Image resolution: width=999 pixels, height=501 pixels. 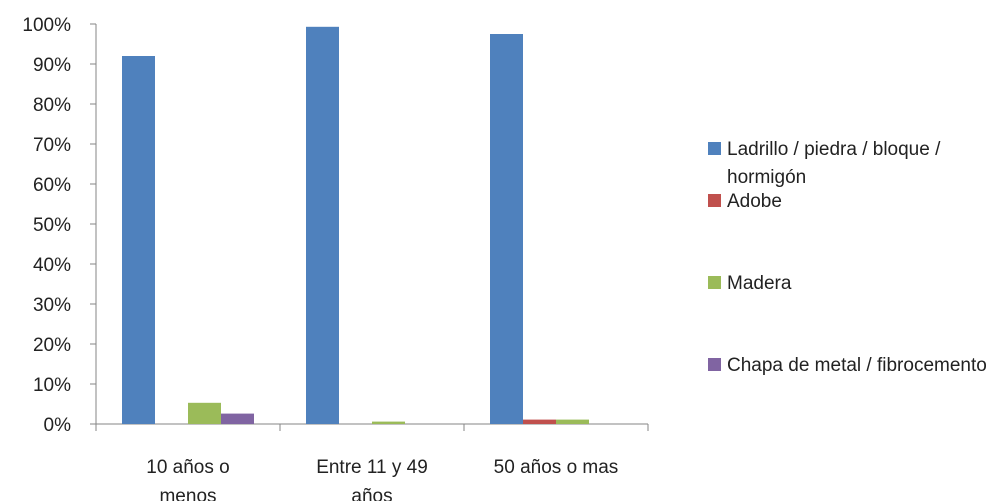 What do you see at coordinates (834, 163) in the screenshot?
I see `legend-label-ladrillo: Ladrillo / piedra / bloque / hormigón` at bounding box center [834, 163].